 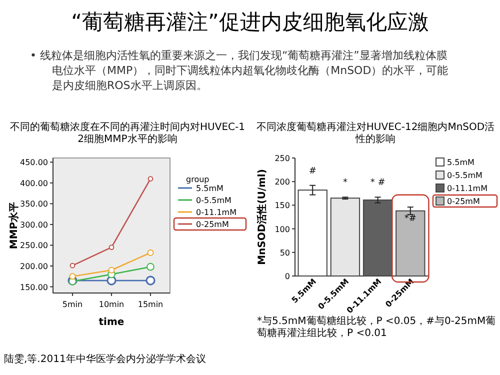 What do you see at coordinates (151, 304) in the screenshot?
I see `x-tick-label: 15min` at bounding box center [151, 304].